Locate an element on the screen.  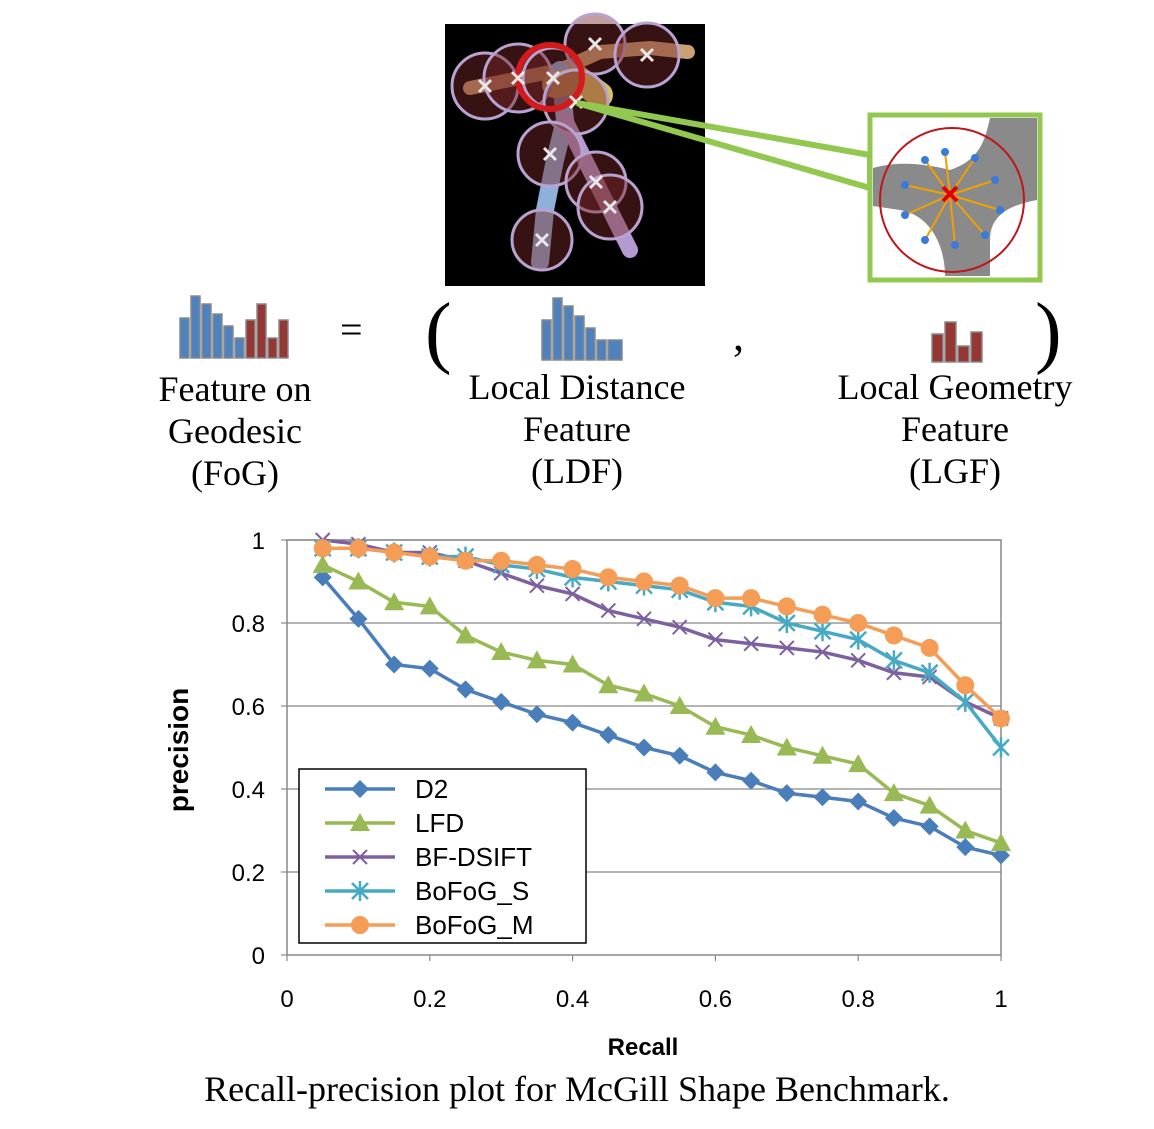
y-tick-label: 1 is located at coordinates (258, 541).